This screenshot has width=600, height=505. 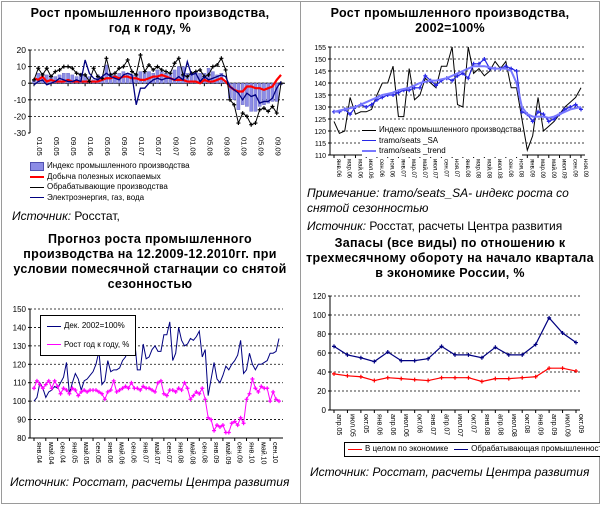 What do you see at coordinates (226, 146) in the screenshot?
I see `x-tick-label: 09.08` at bounding box center [226, 146].